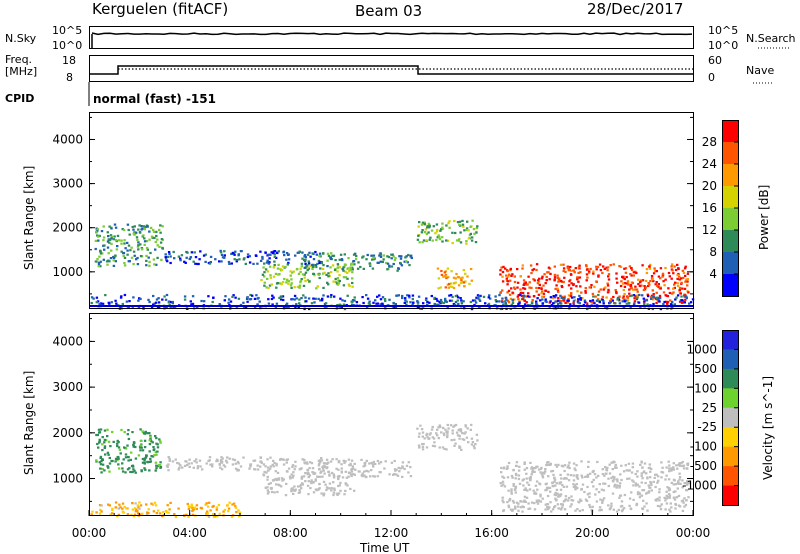  Describe the element at coordinates (67, 45) in the screenshot. I see `noise-left-tick-bottom: 10^0` at that location.